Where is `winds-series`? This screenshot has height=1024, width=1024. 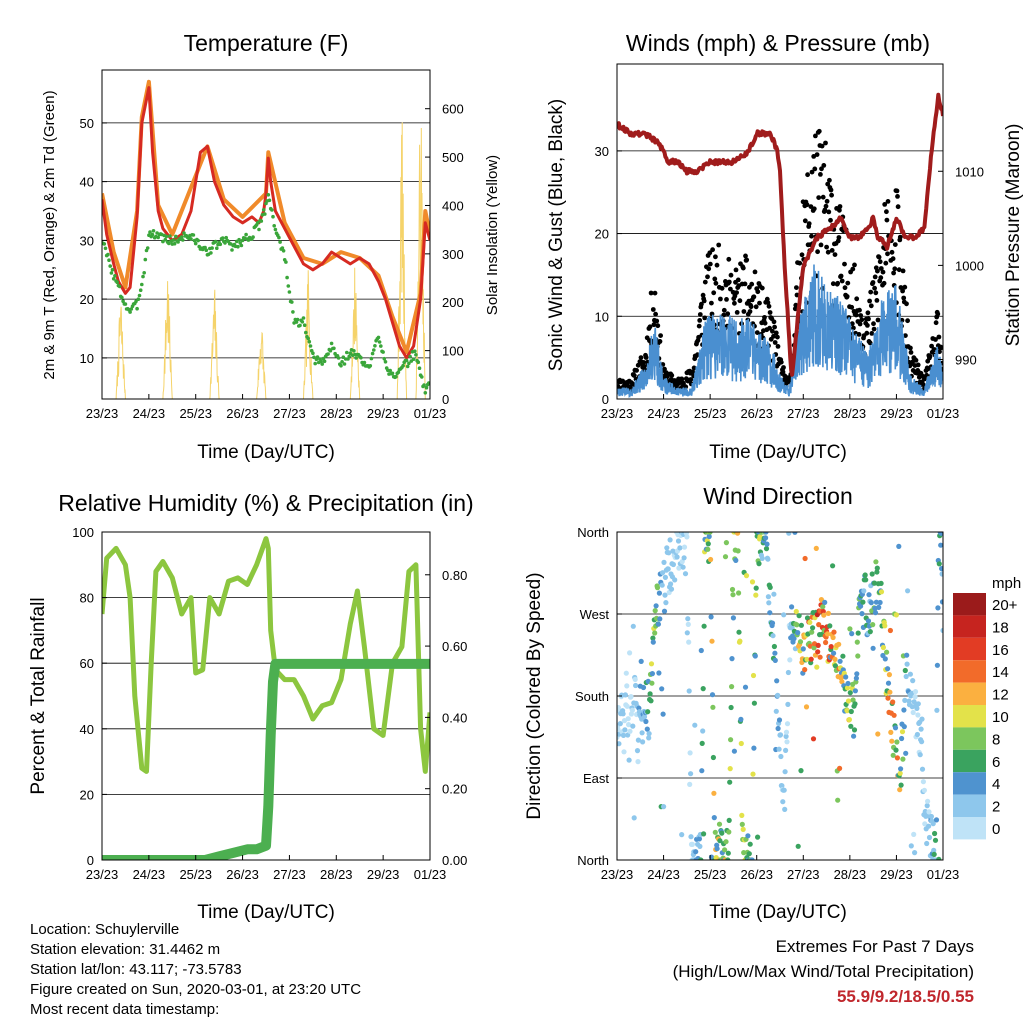 winds-series is located at coordinates (780, 245).